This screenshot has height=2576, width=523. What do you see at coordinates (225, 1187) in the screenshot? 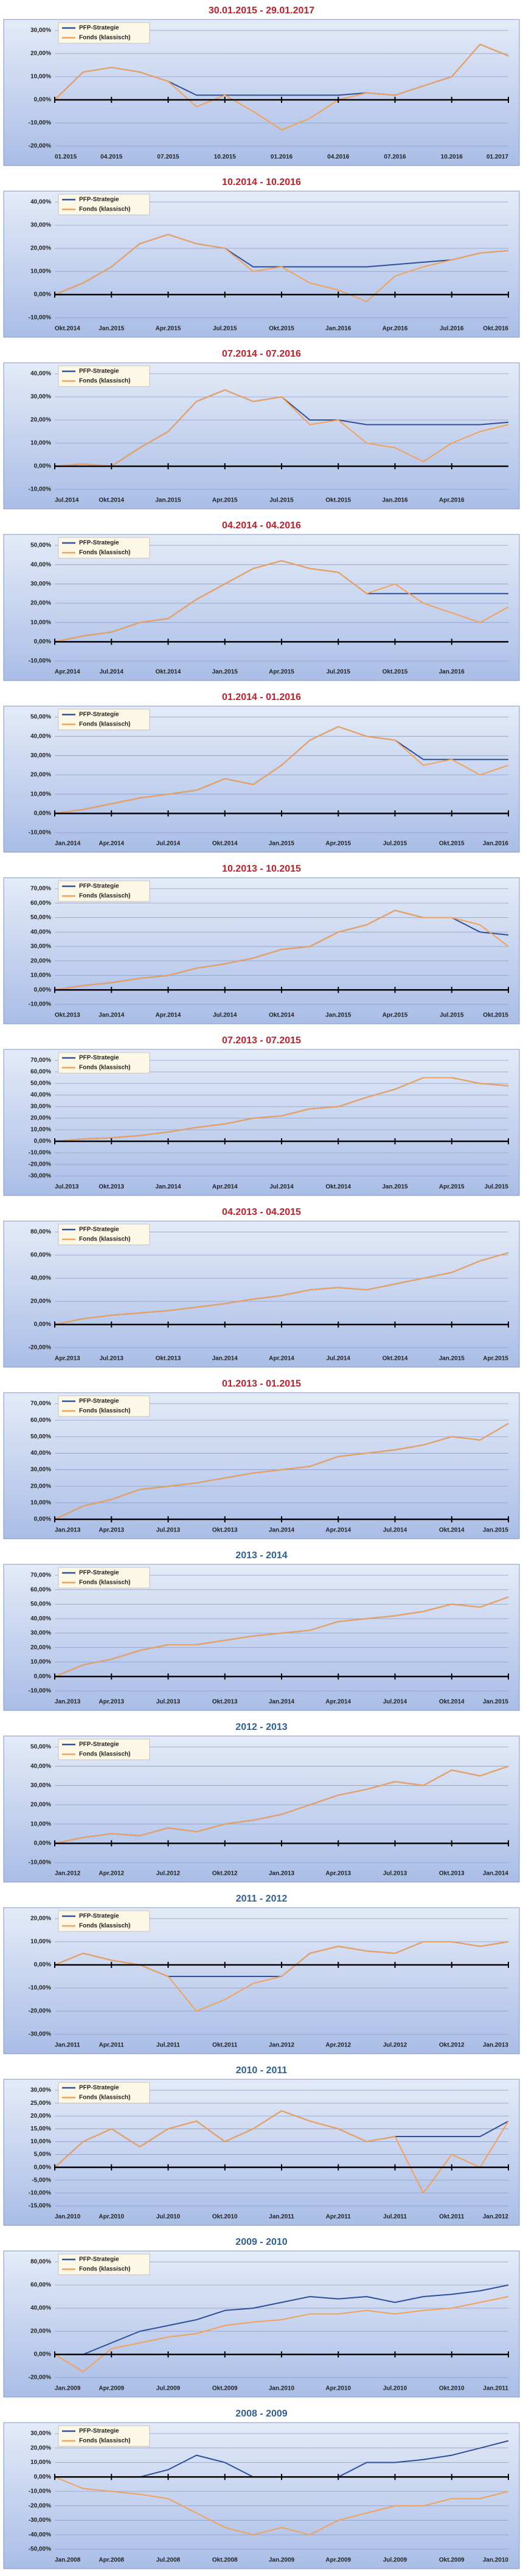
I see `x-tick-label: Apr.2014` at bounding box center [225, 1187].